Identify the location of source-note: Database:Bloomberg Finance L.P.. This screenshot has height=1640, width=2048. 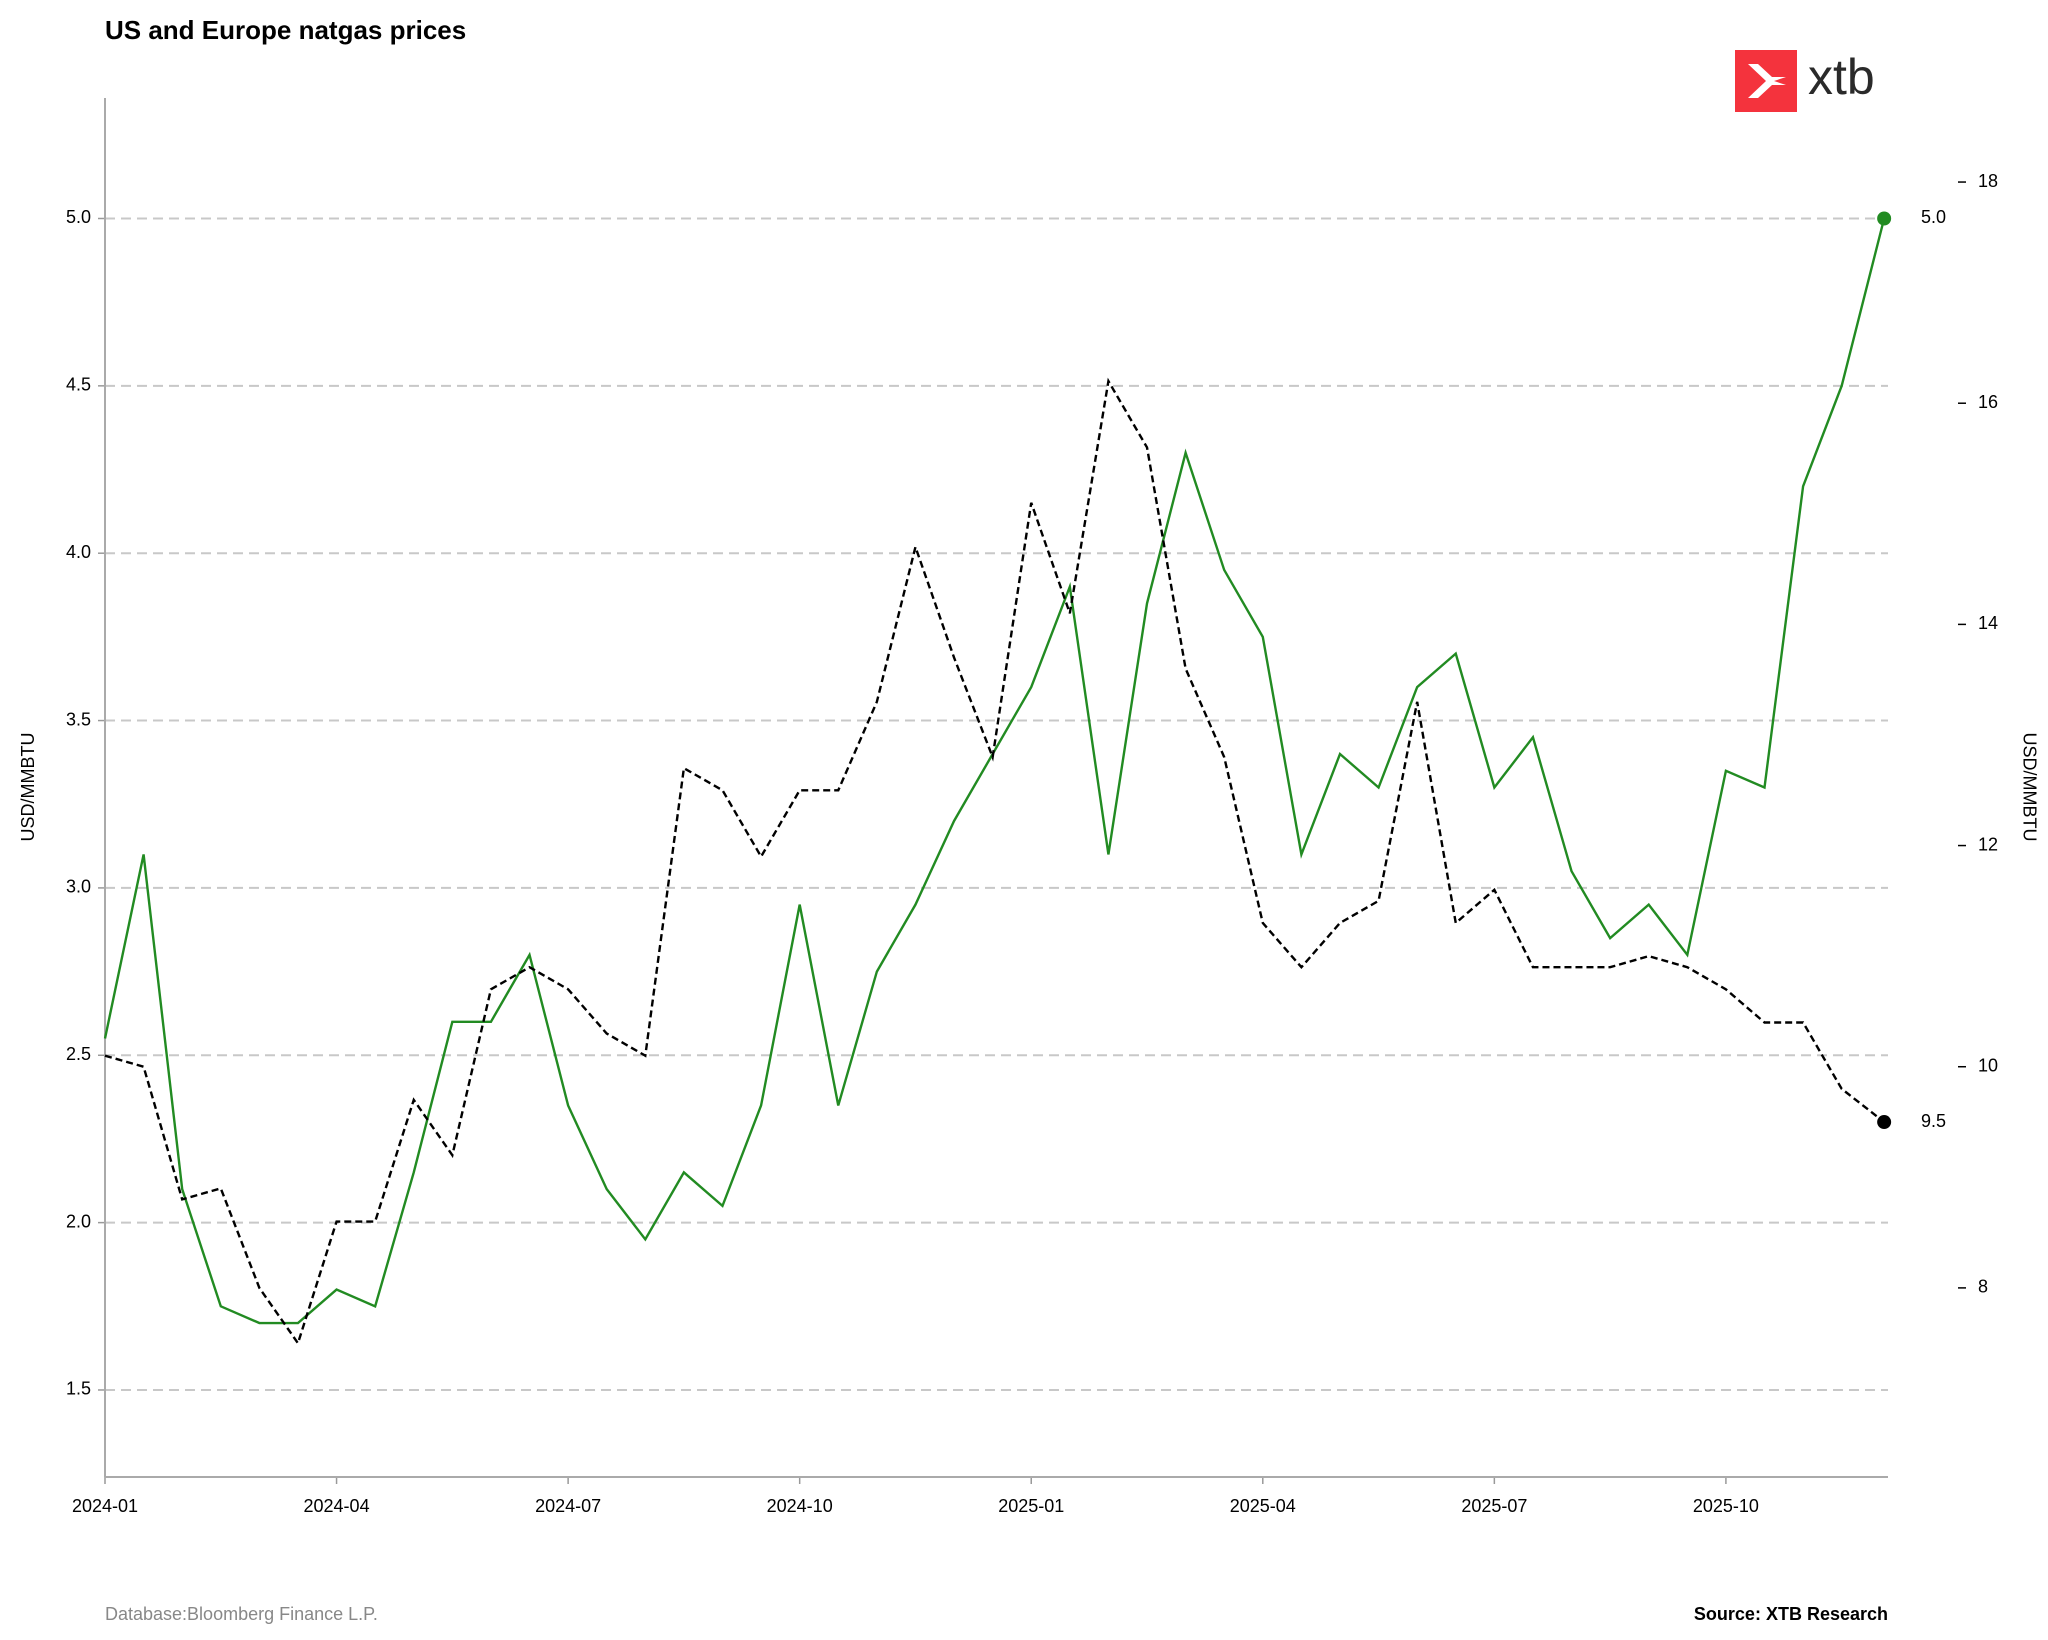
(241, 1614).